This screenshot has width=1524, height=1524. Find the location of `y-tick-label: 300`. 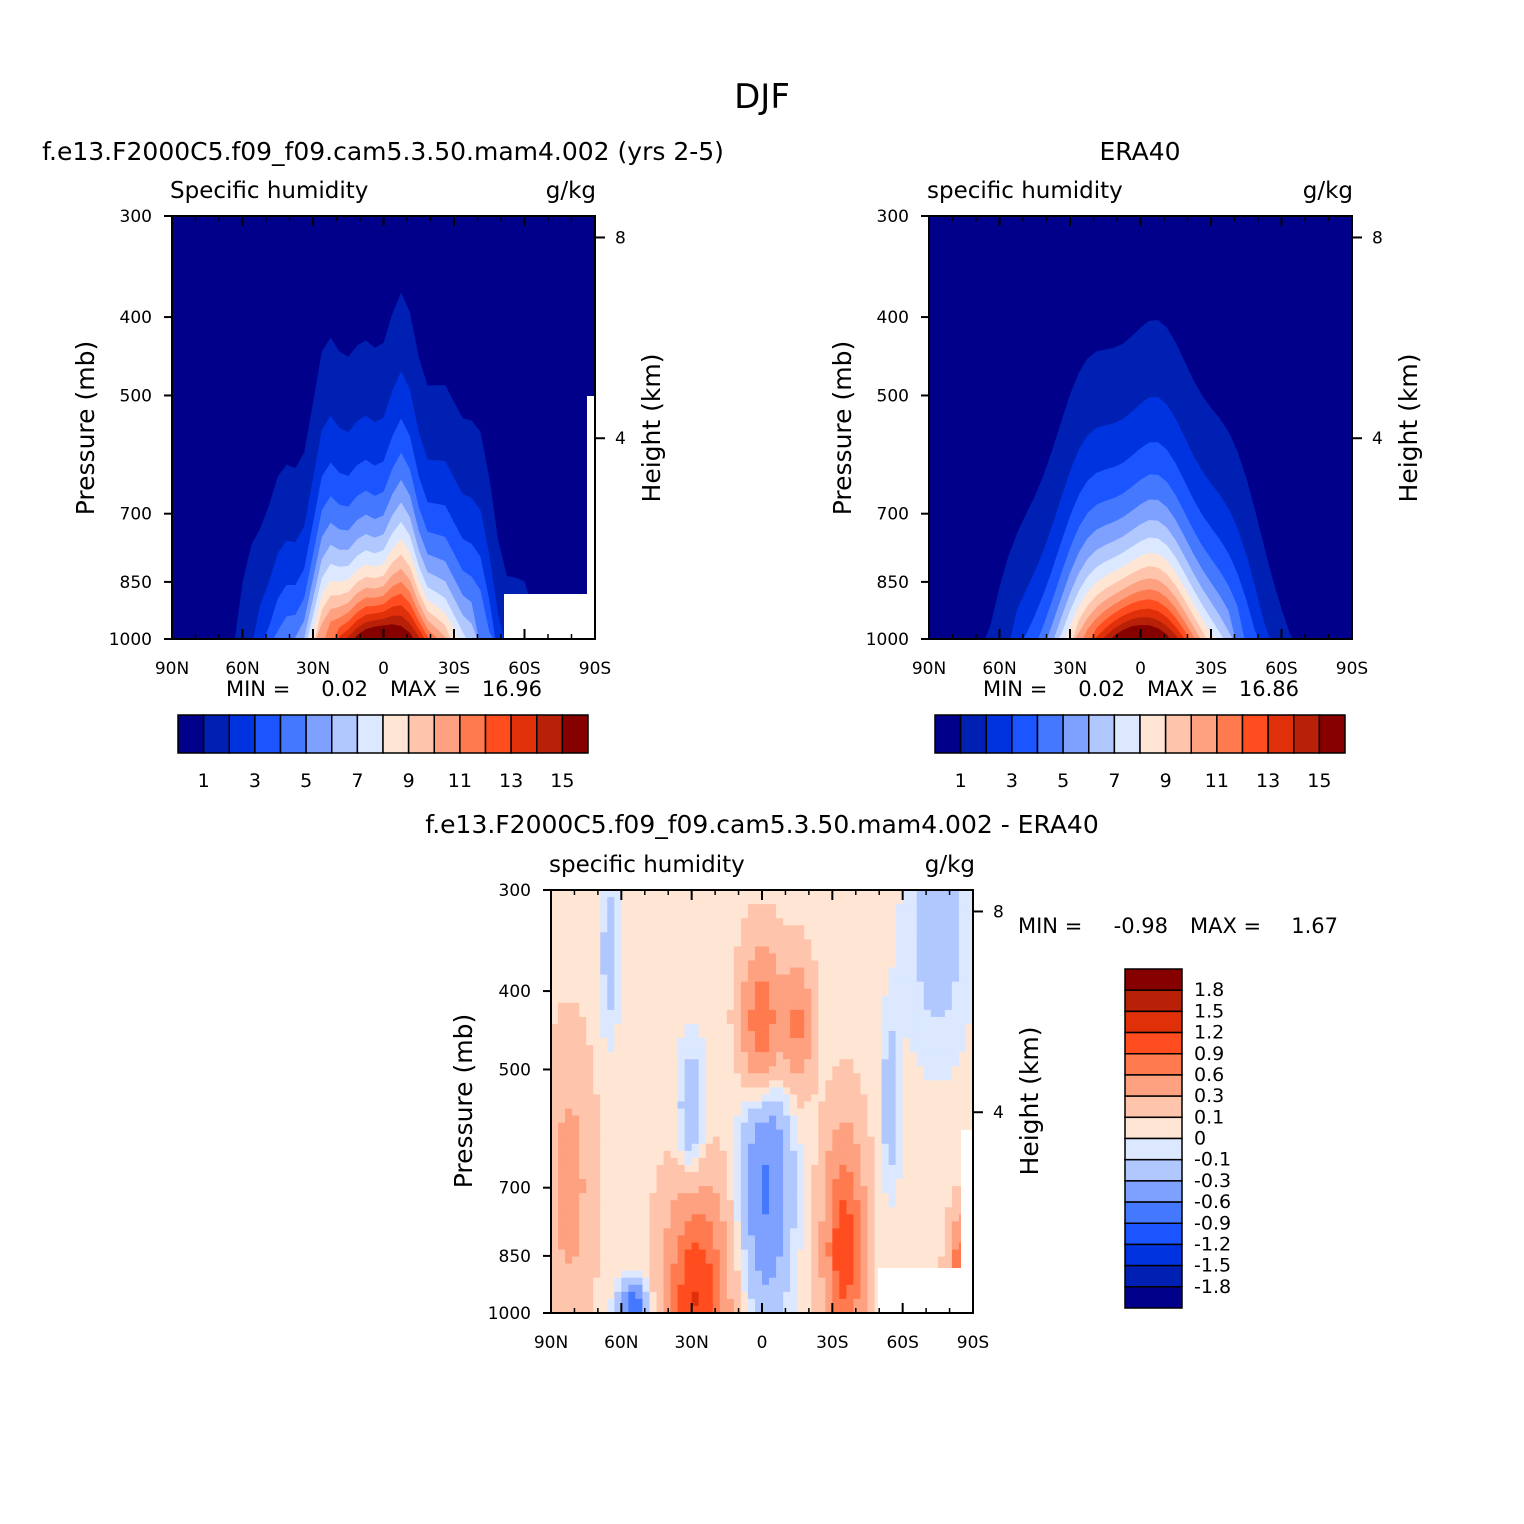

y-tick-label: 300 is located at coordinates (515, 891).